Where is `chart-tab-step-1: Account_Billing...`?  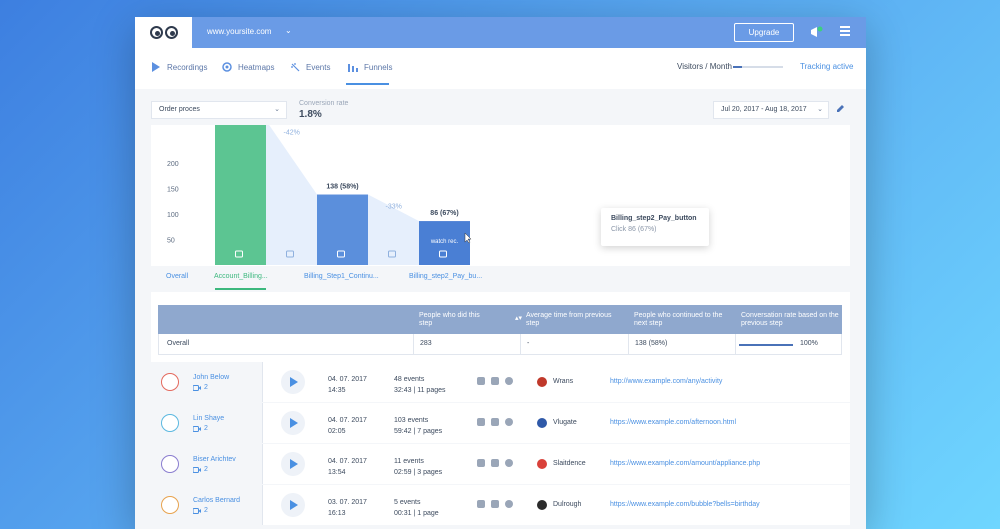
chart-tab-step-1: Account_Billing... is located at coordinates (241, 276).